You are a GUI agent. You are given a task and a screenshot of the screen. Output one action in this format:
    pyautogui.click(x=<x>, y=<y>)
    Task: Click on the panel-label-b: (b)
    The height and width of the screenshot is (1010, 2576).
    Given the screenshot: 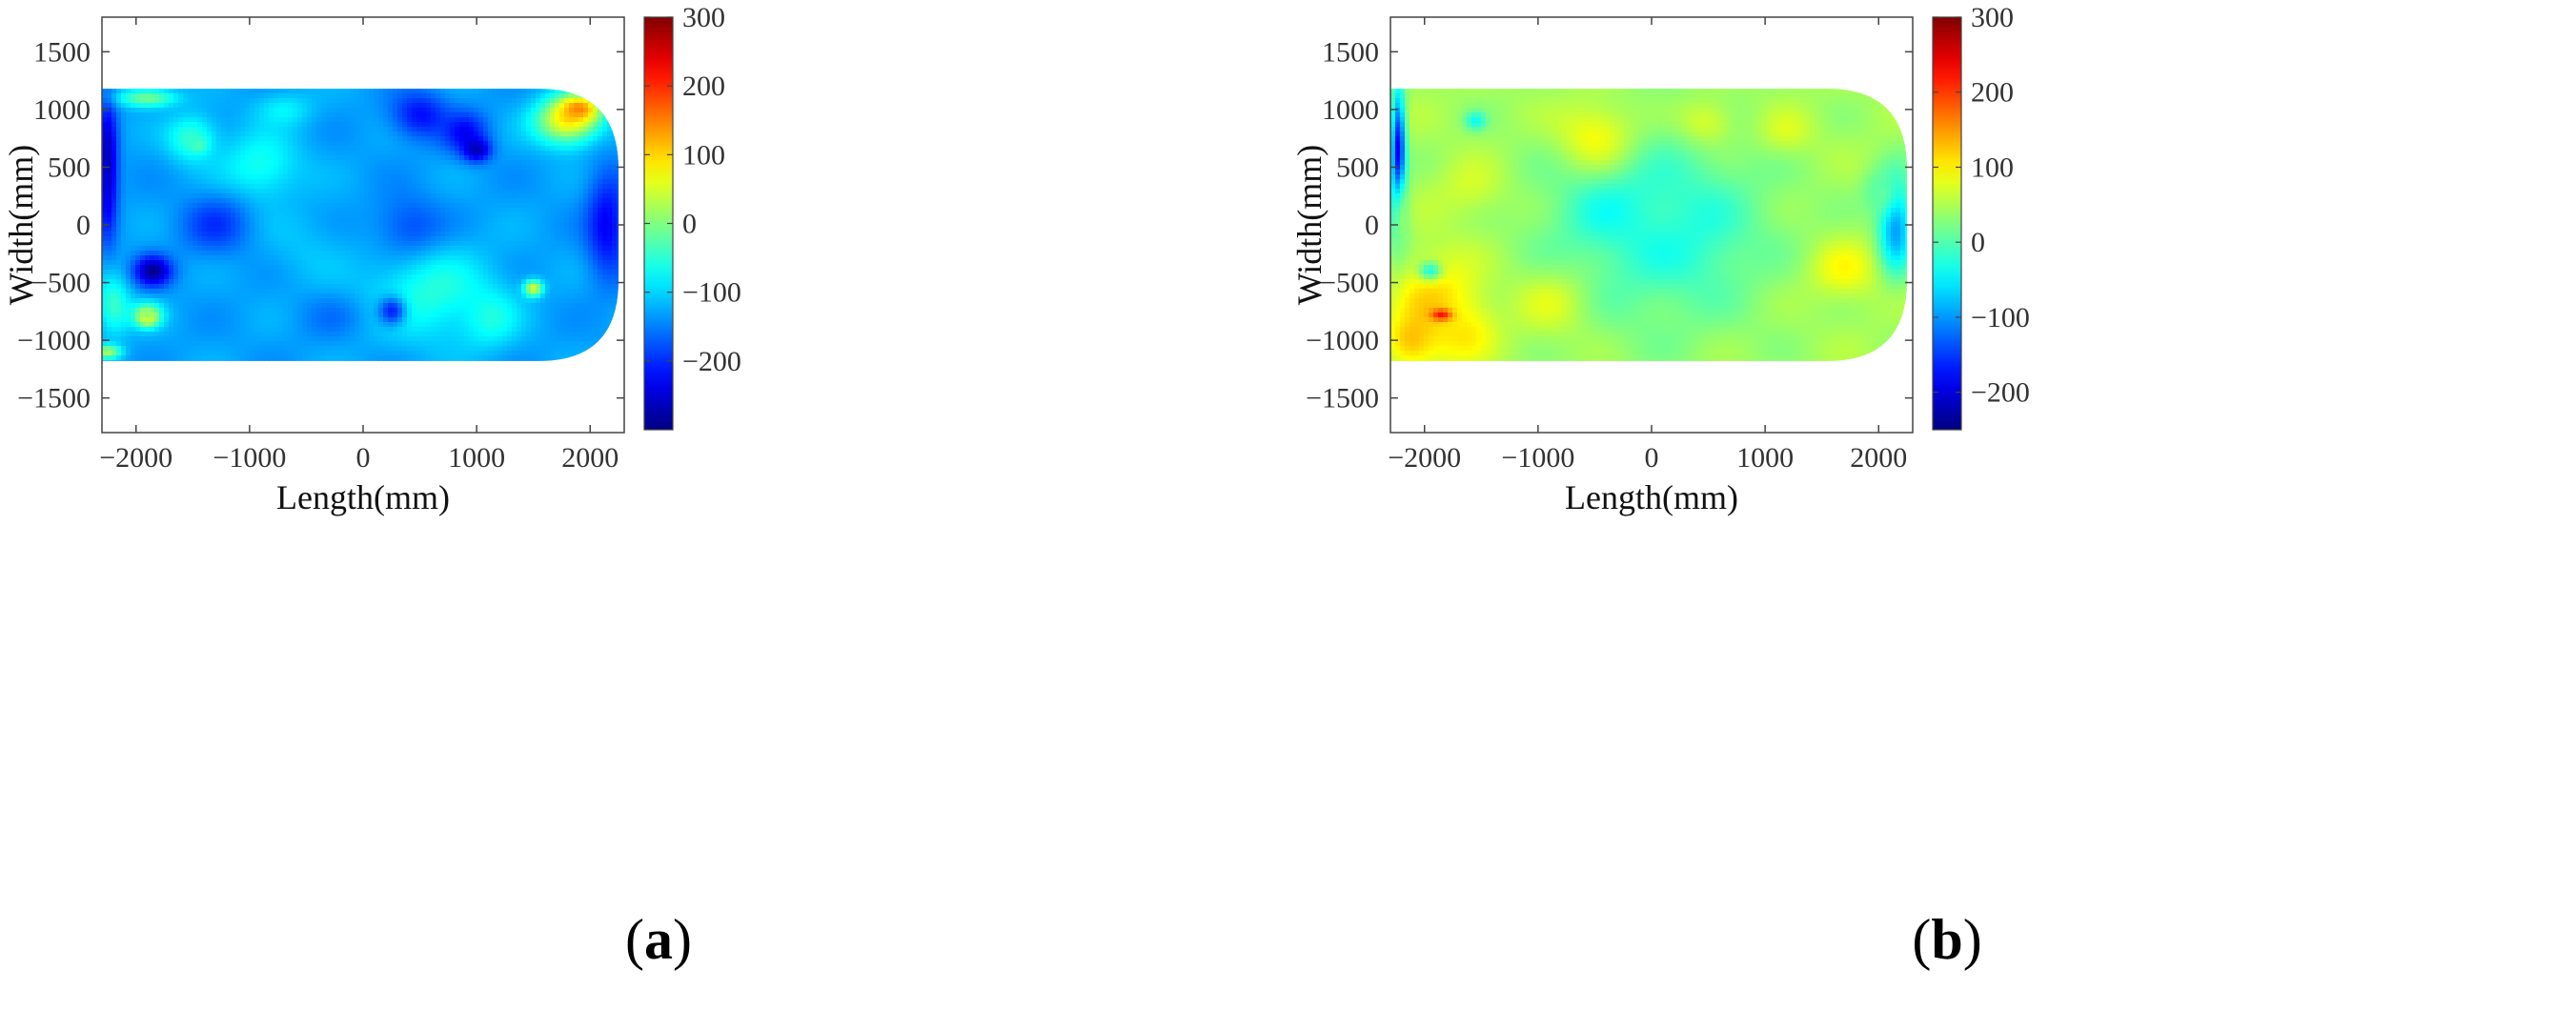 What is the action you would take?
    pyautogui.click(x=1947, y=939)
    